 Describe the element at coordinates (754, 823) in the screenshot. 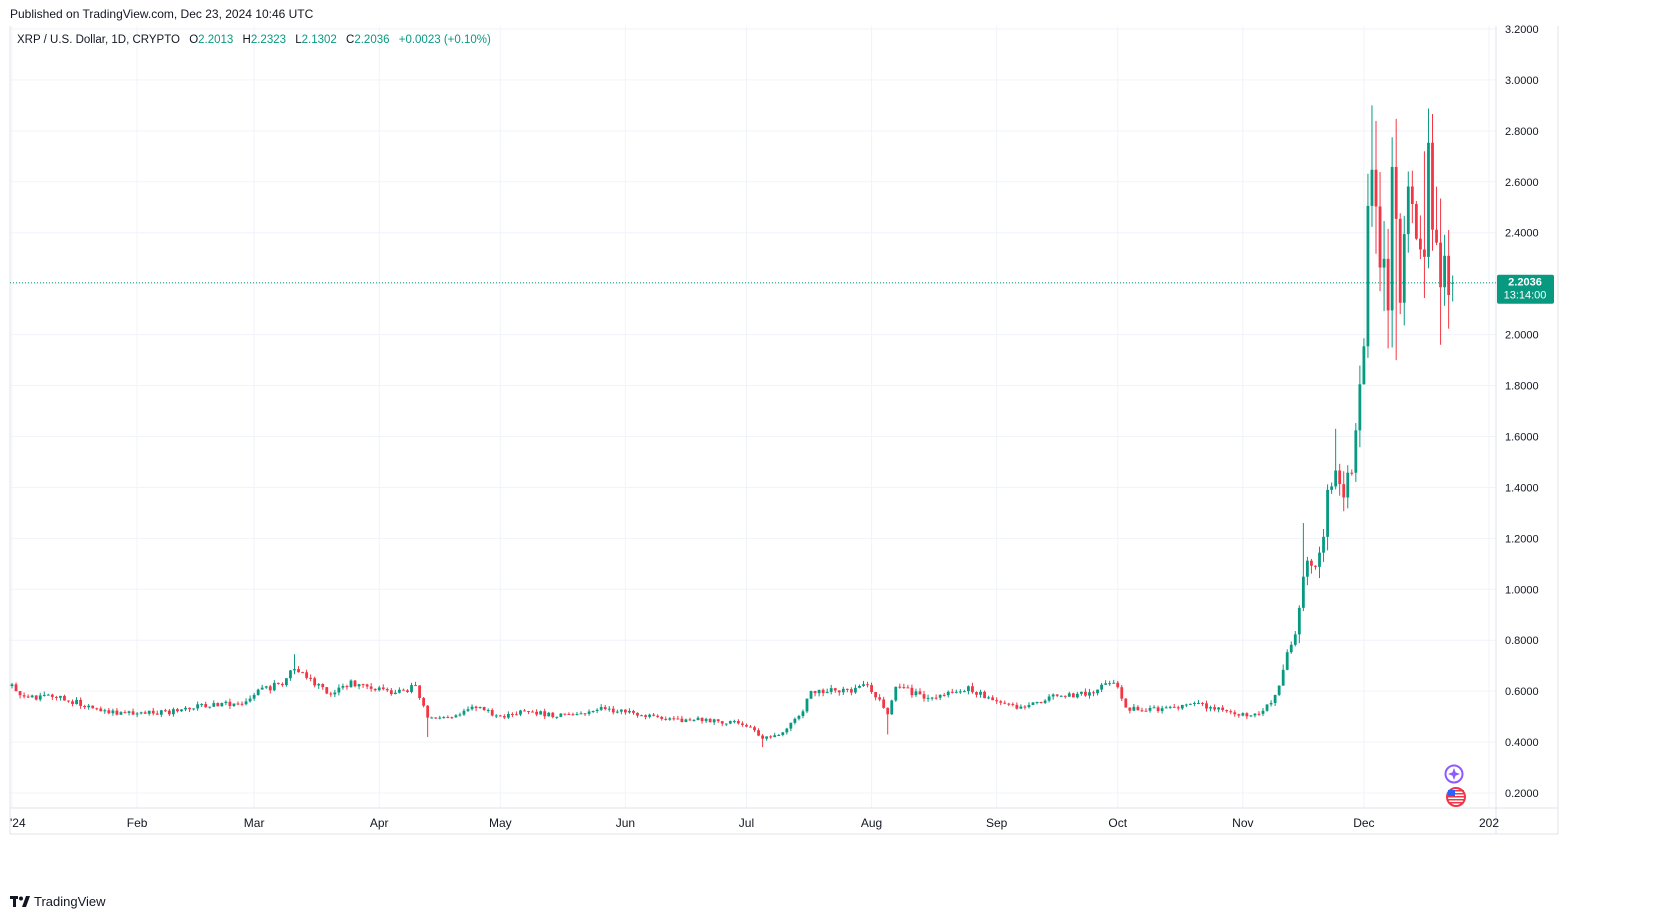

I see `x-axis: '24 Feb Mar Apr May Jun Jul Aug Sep Oct Nov Dec 202` at that location.